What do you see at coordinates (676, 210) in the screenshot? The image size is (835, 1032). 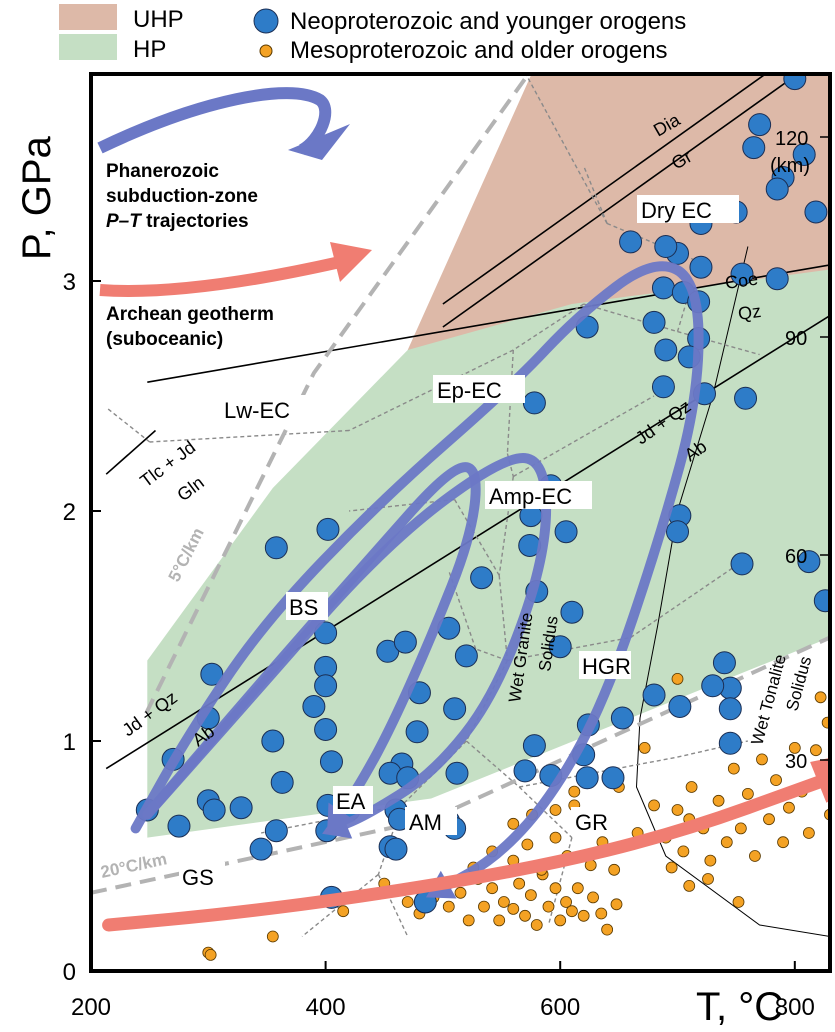 I see `facies-dry-ec: Dry EC` at bounding box center [676, 210].